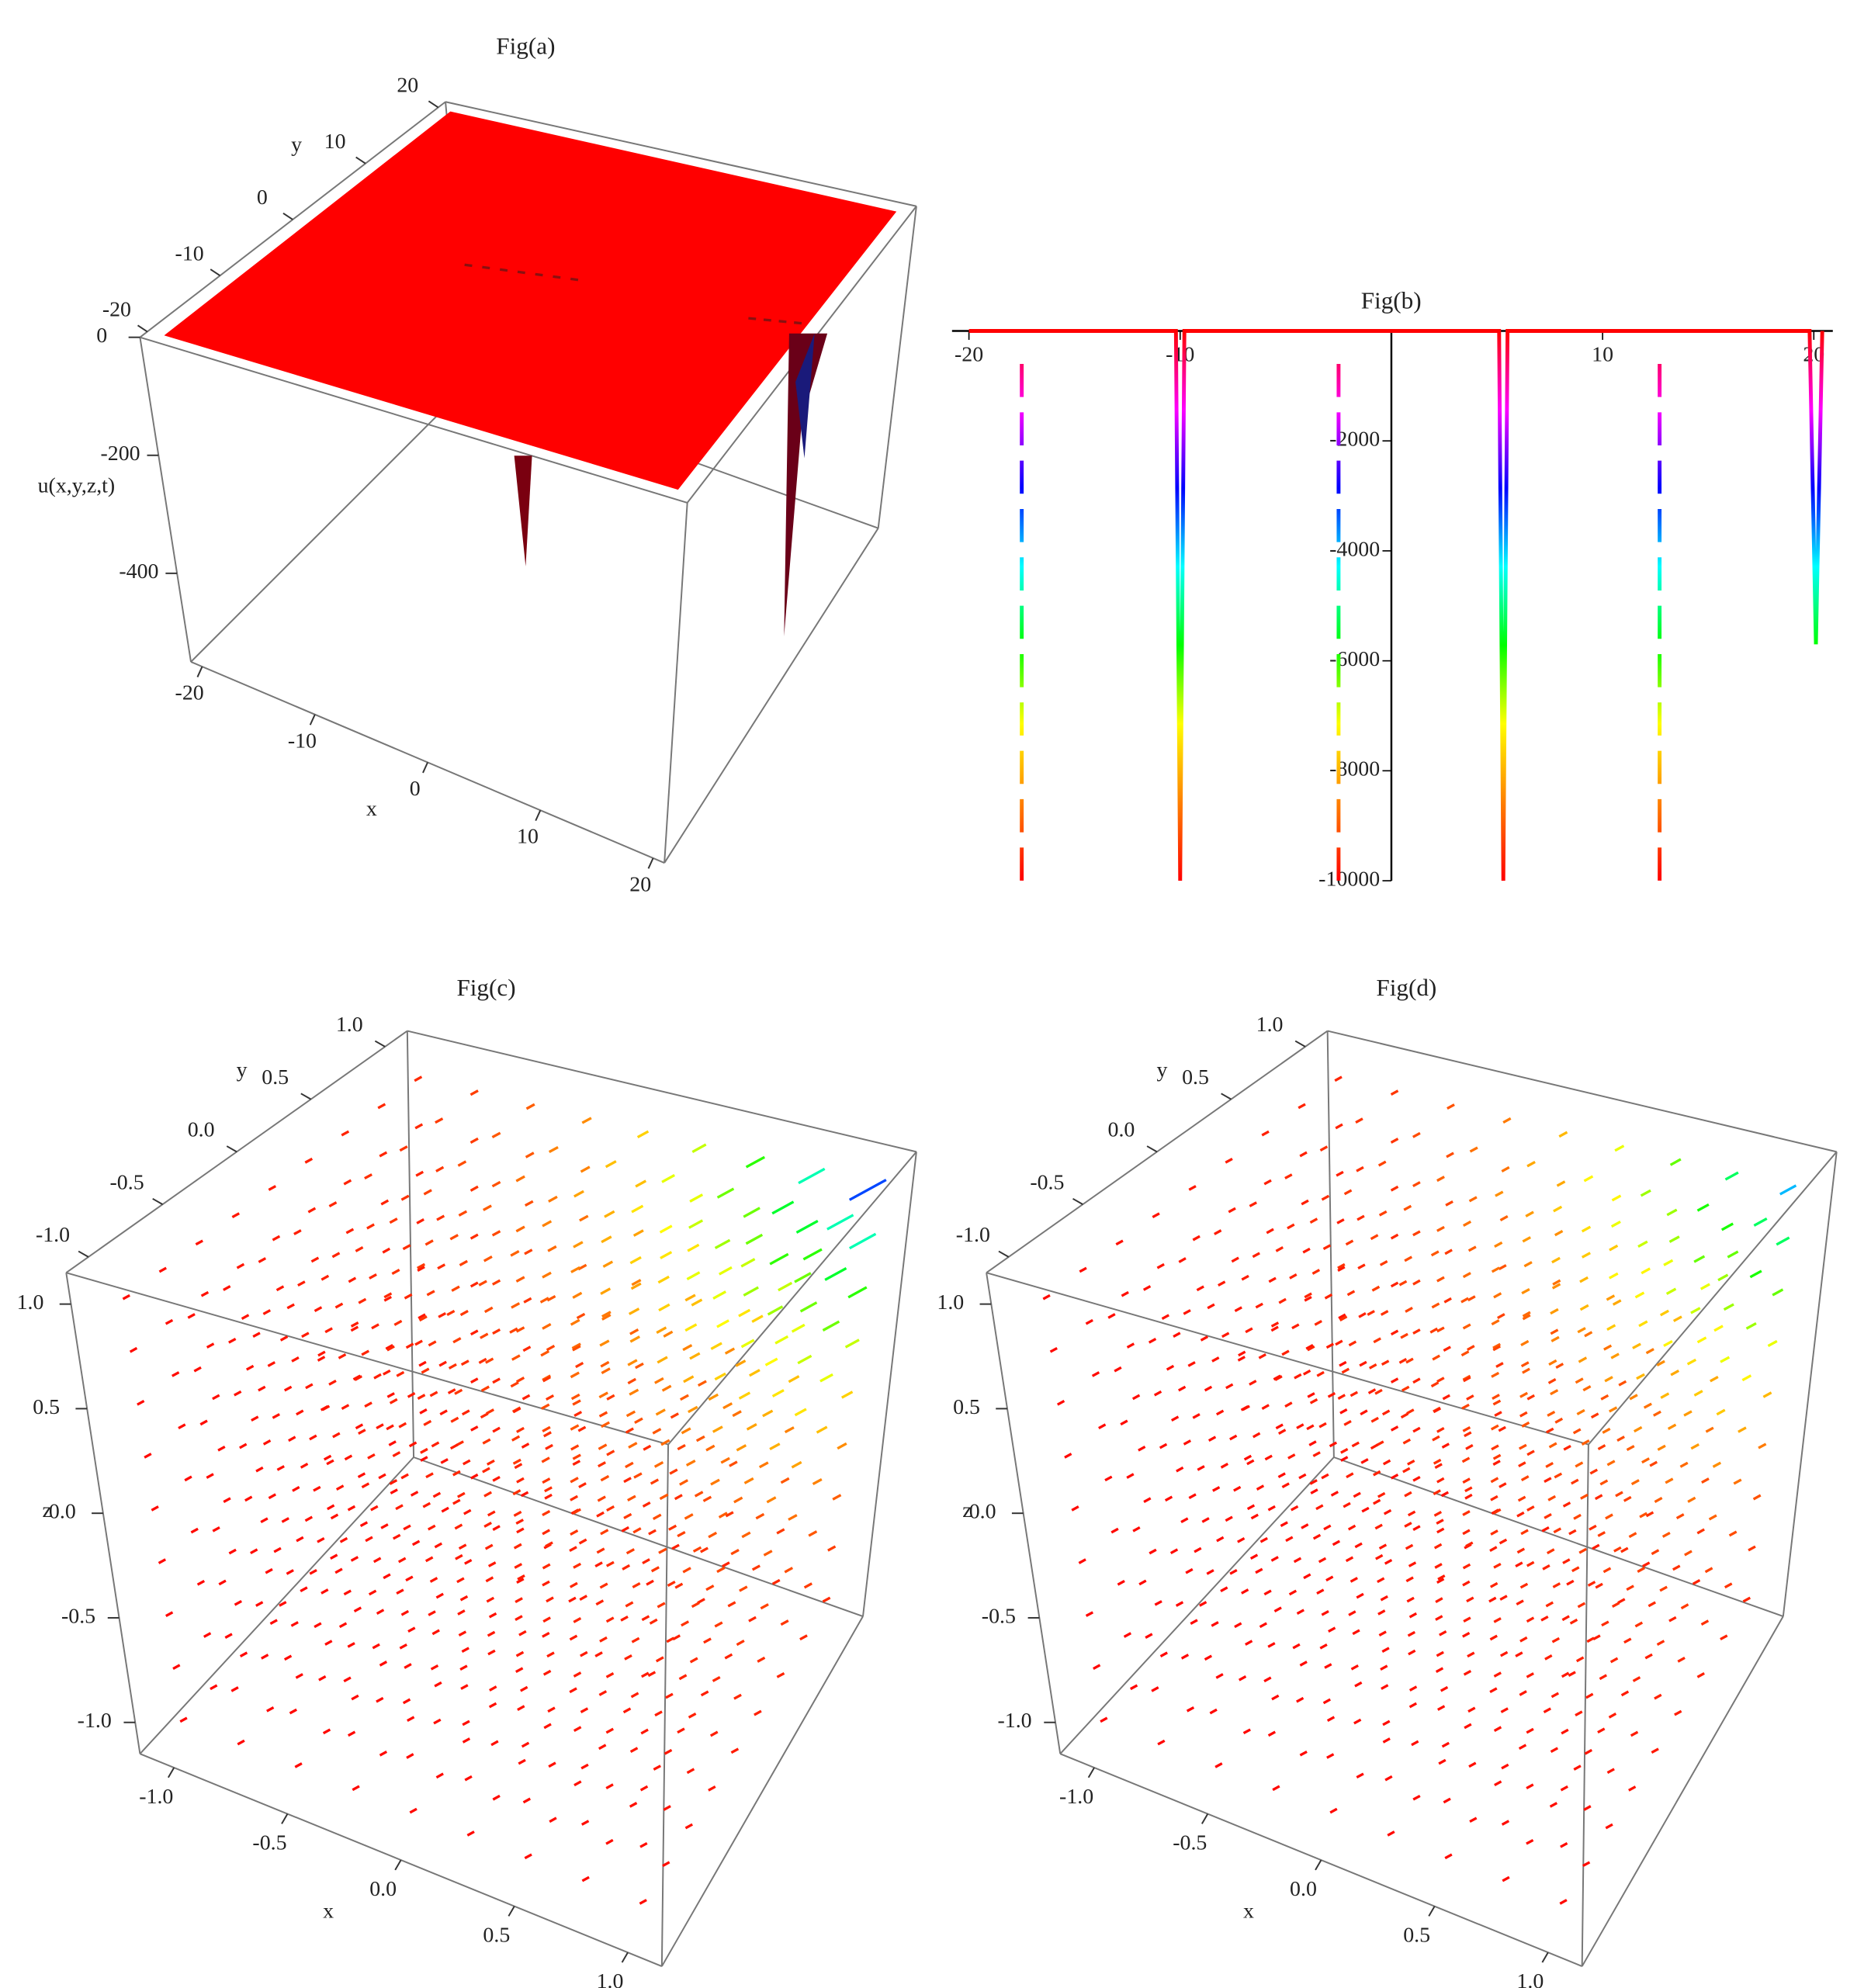 Image resolution: width=1871 pixels, height=1988 pixels. What do you see at coordinates (485, 987) in the screenshot?
I see `chart-title: Fig(c)` at bounding box center [485, 987].